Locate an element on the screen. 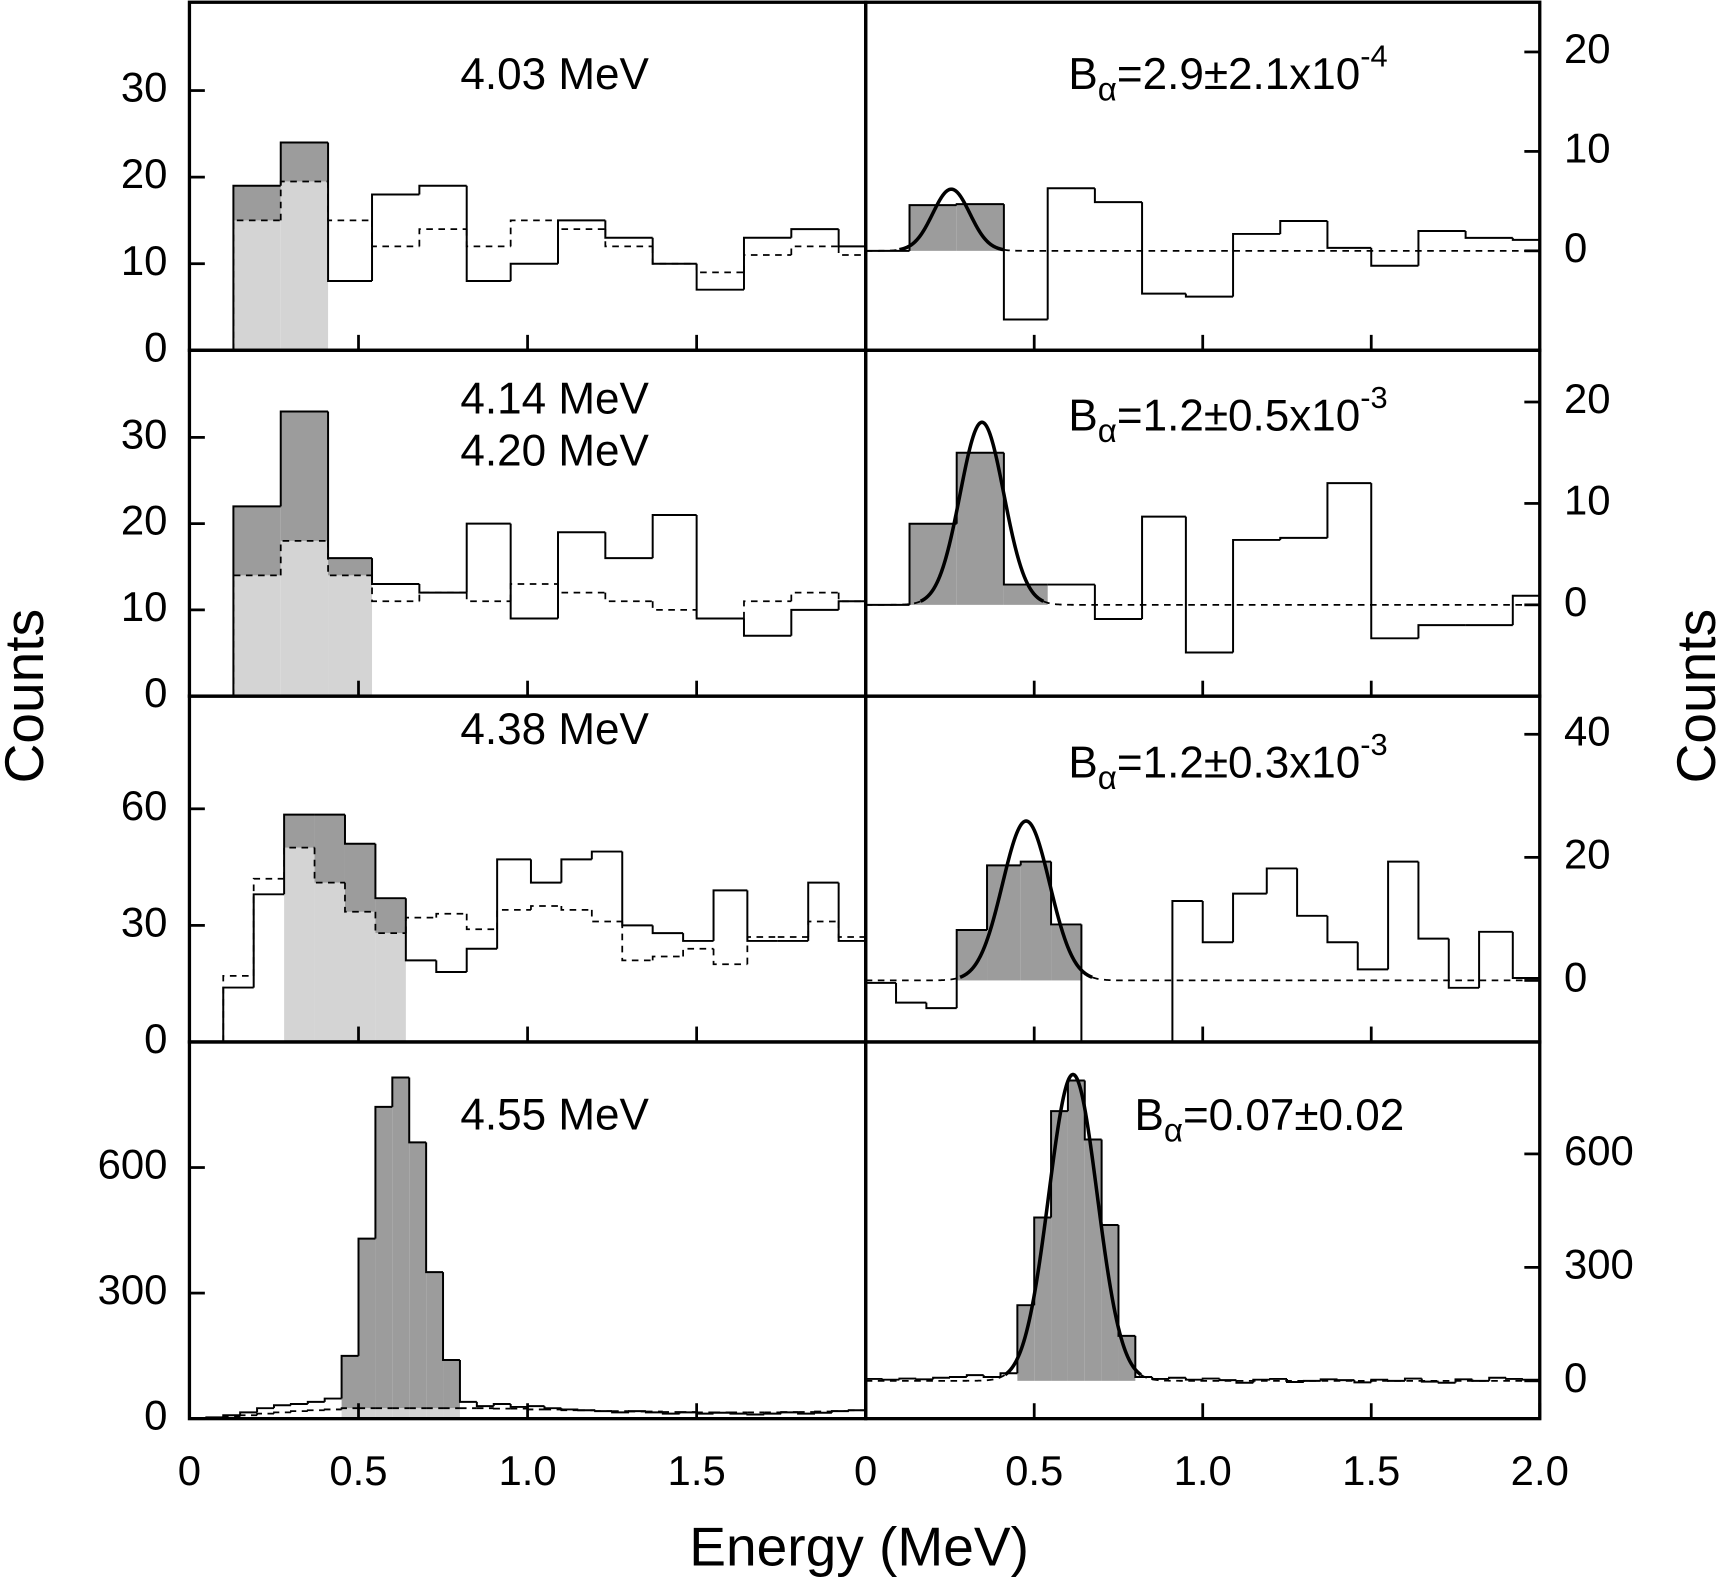 This screenshot has height=1585, width=1727. y-tick-label: 20 is located at coordinates (1587, 48).